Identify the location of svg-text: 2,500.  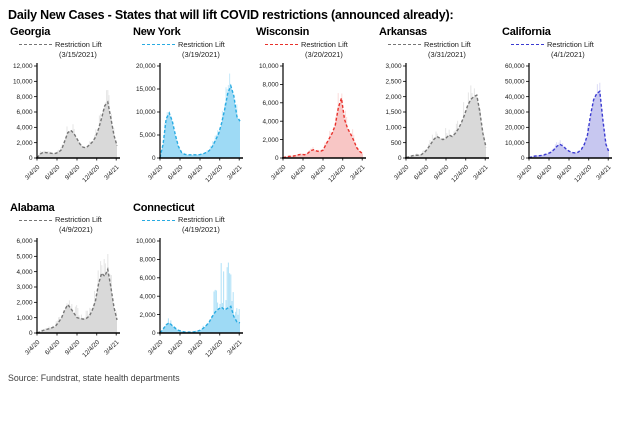
(394, 81).